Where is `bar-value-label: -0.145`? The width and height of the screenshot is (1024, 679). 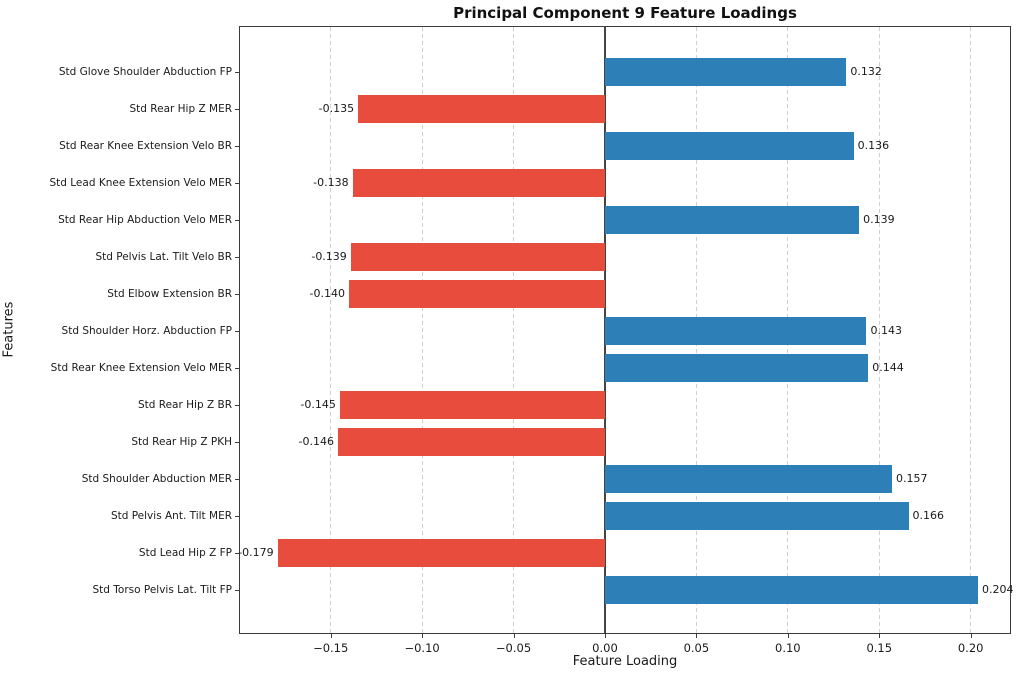
bar-value-label: -0.145 is located at coordinates (318, 404).